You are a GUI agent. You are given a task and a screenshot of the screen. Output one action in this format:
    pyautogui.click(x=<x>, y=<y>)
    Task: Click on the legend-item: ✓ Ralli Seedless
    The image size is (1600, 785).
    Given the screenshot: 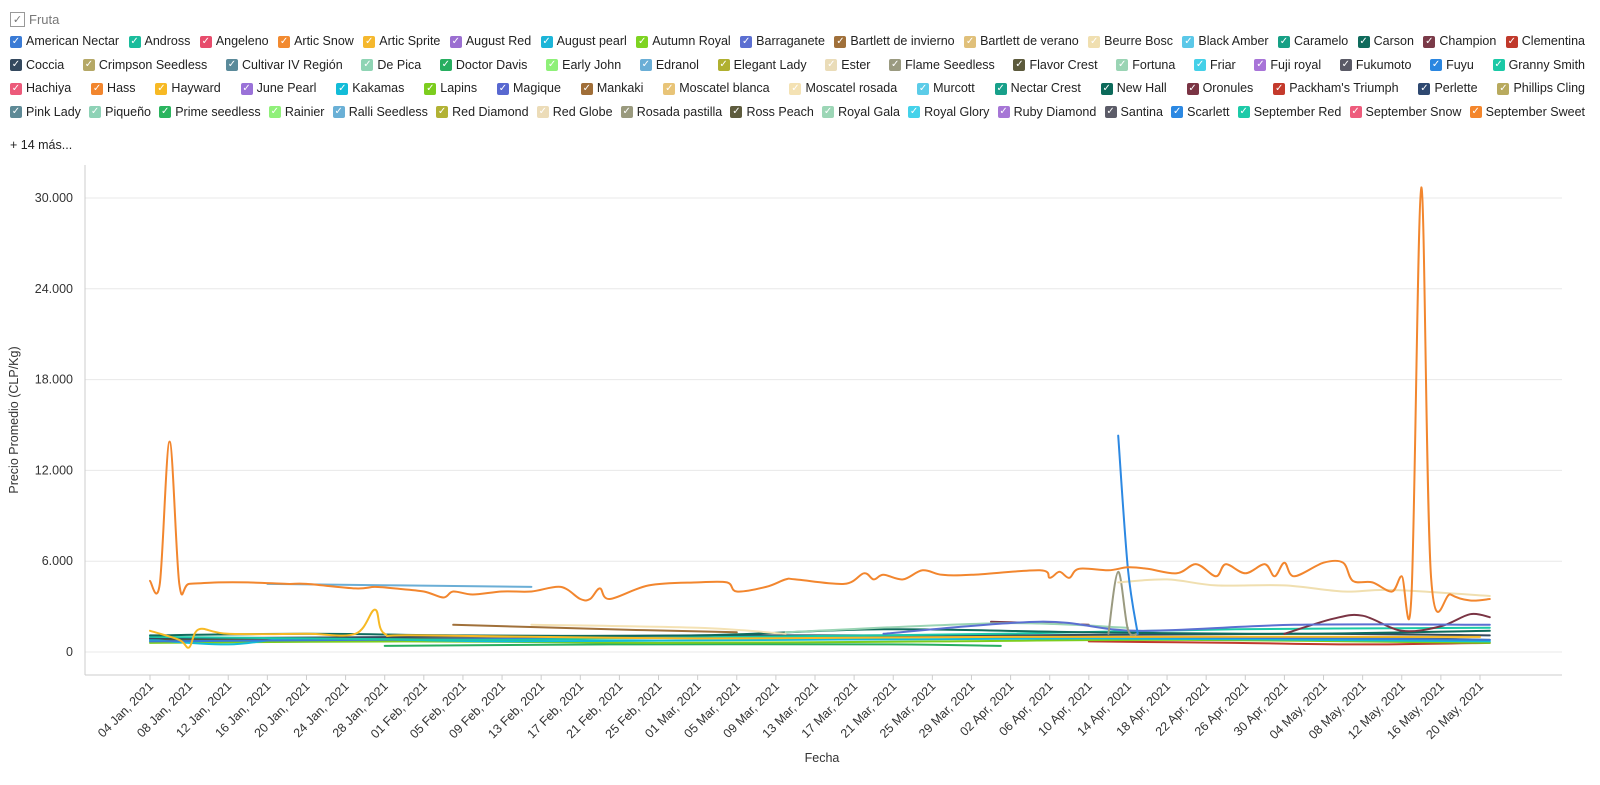 What is the action you would take?
    pyautogui.click(x=380, y=113)
    